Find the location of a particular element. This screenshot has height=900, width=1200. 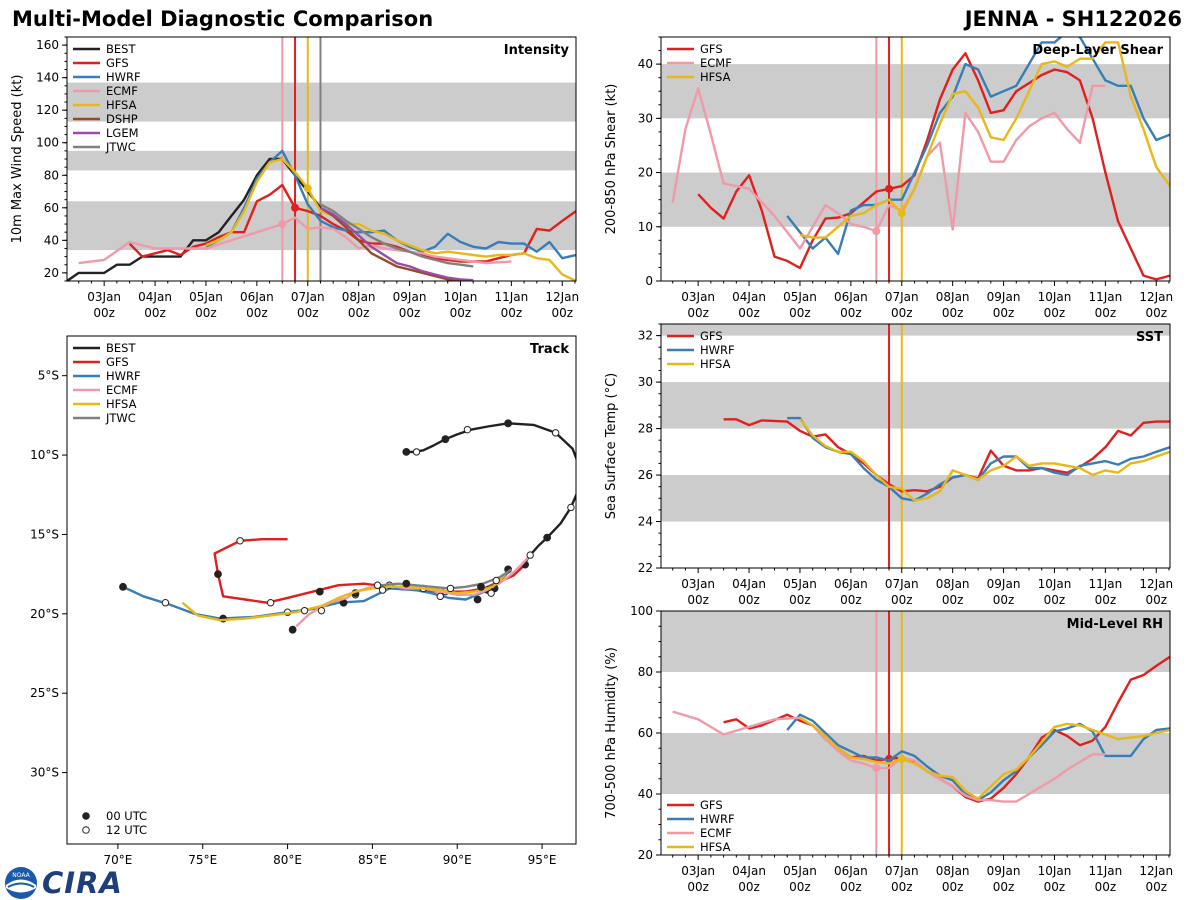

panel-title: Intensity is located at coordinates (537, 50).